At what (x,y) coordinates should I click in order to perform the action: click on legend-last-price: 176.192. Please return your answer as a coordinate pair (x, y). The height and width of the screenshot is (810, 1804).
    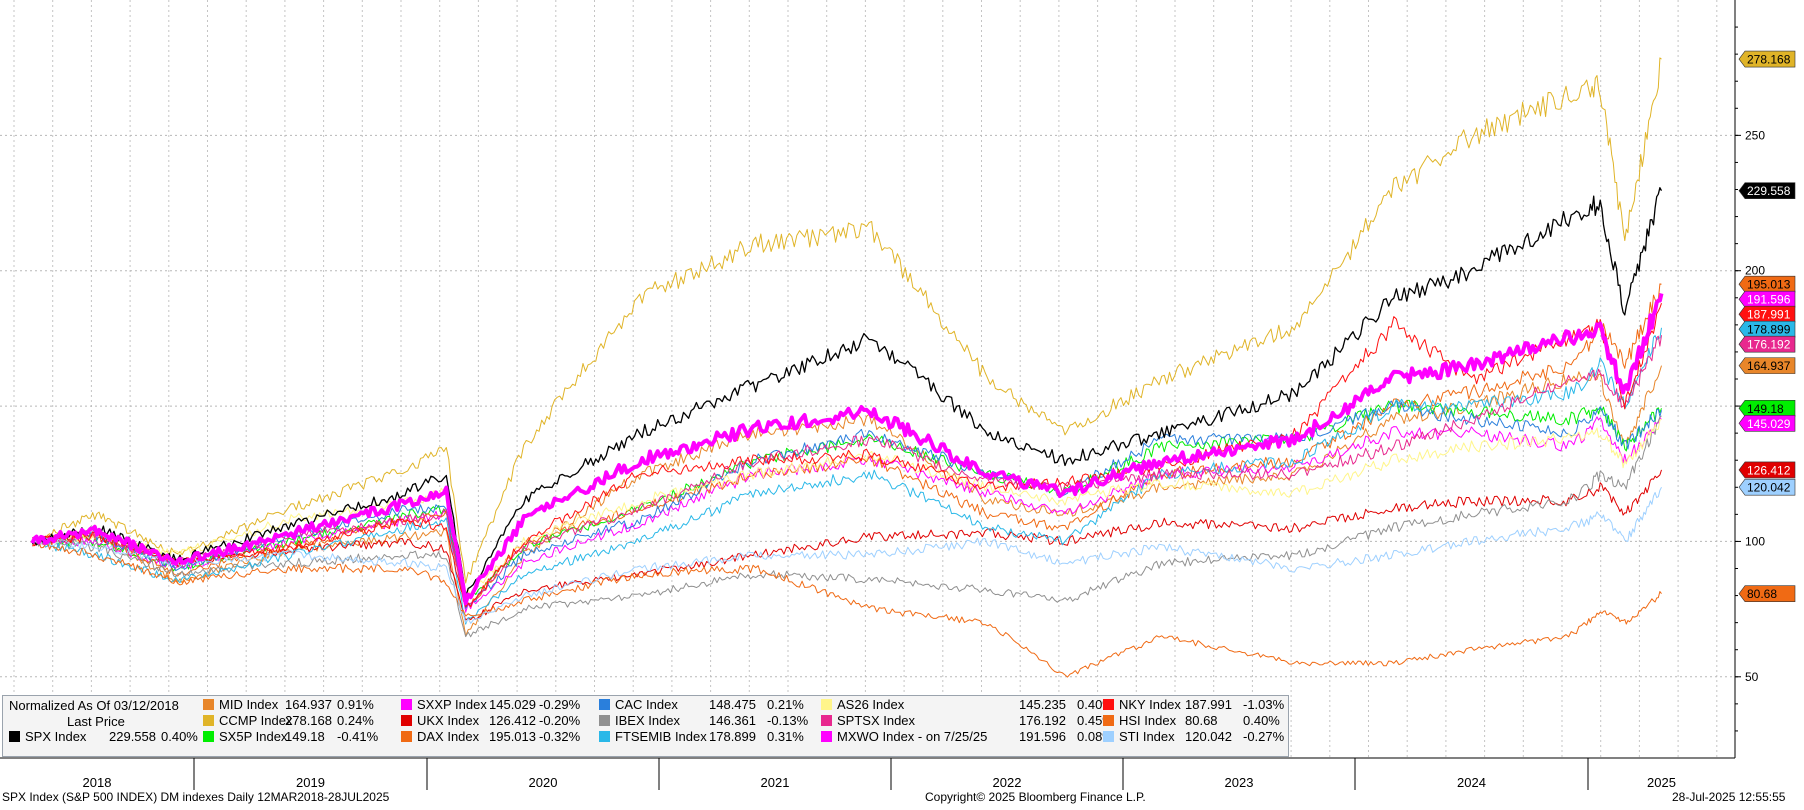
    Looking at the image, I should click on (1042, 720).